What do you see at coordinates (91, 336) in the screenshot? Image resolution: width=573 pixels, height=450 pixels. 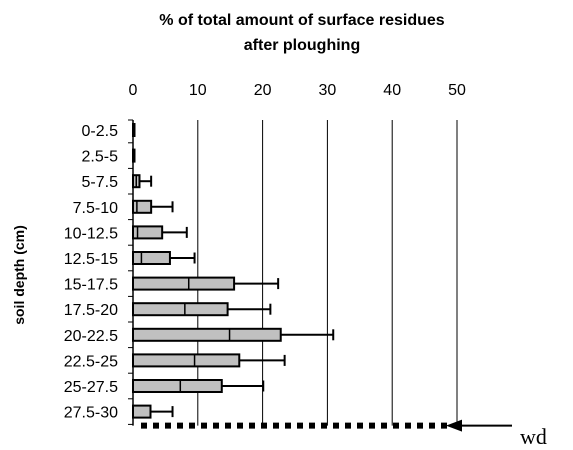 I see `y-tick-label-8: 20-22.5` at bounding box center [91, 336].